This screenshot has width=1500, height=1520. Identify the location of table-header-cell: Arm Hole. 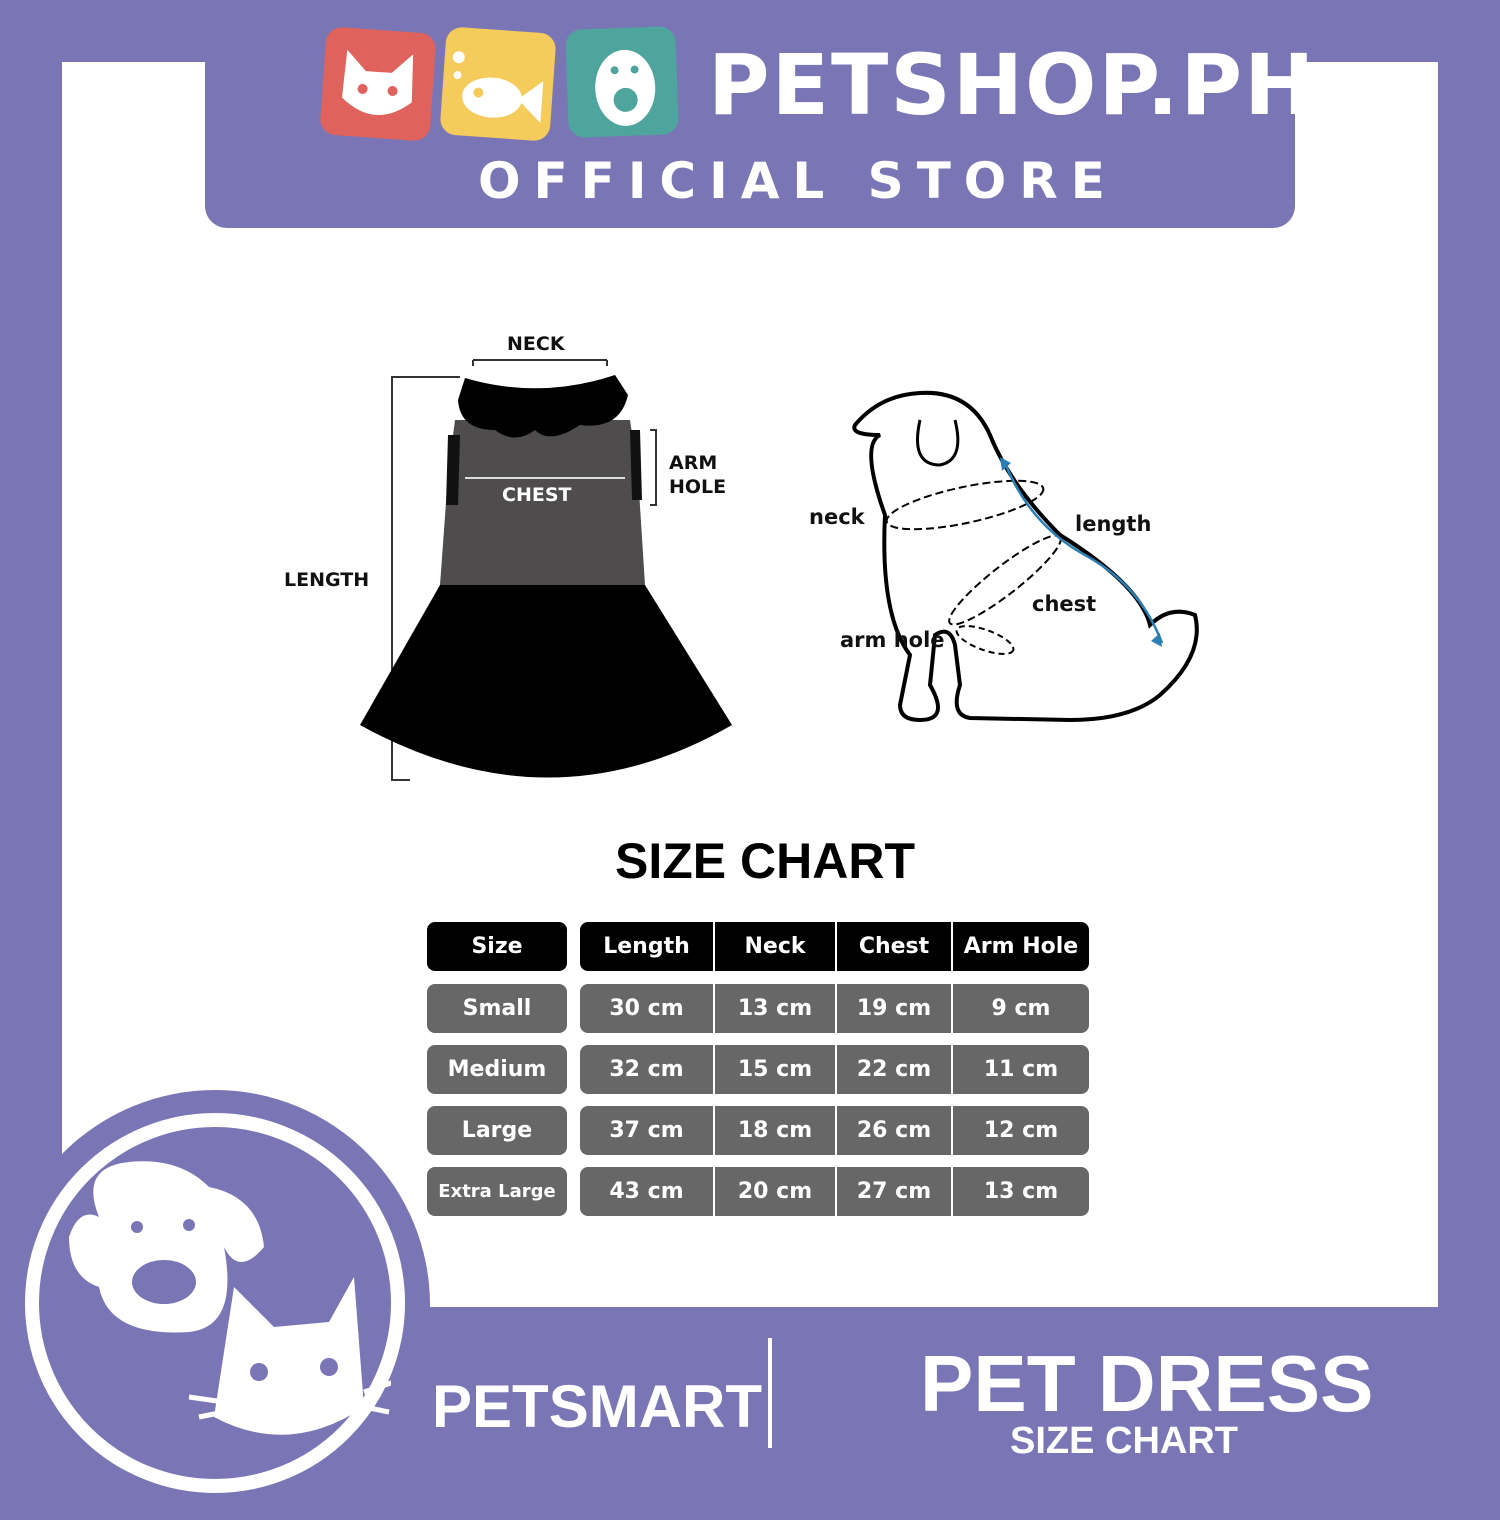
(1021, 946).